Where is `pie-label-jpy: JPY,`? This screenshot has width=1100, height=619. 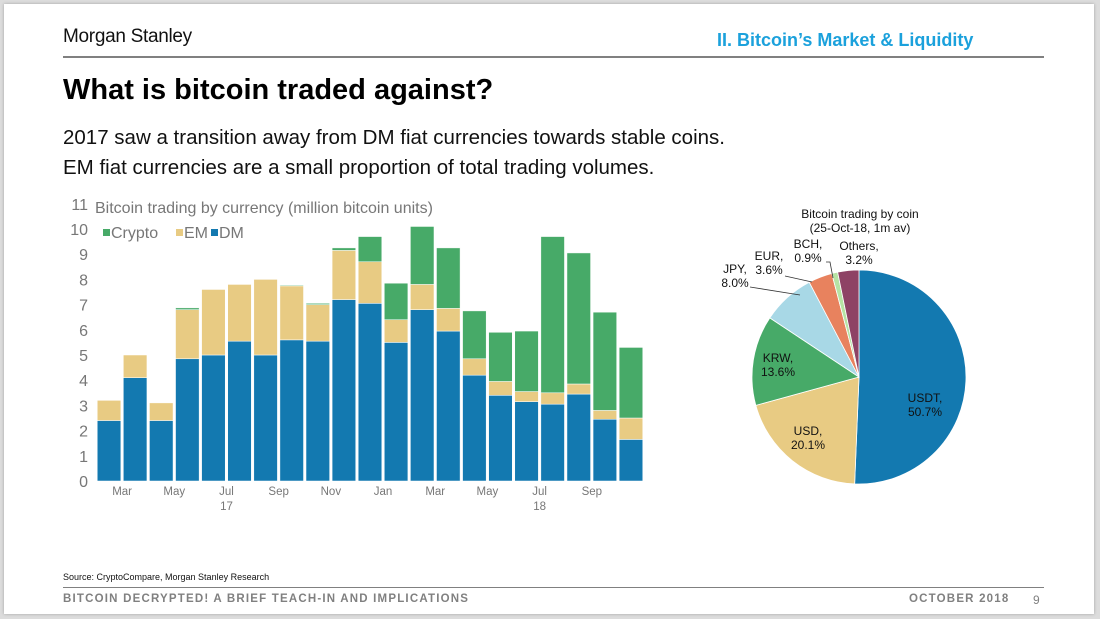
pie-label-jpy: JPY, is located at coordinates (735, 269).